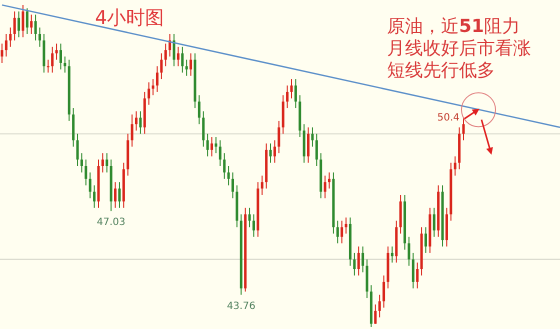 The image size is (560, 329). Describe the element at coordinates (448, 118) in the screenshot. I see `annotation: 50.4` at that location.